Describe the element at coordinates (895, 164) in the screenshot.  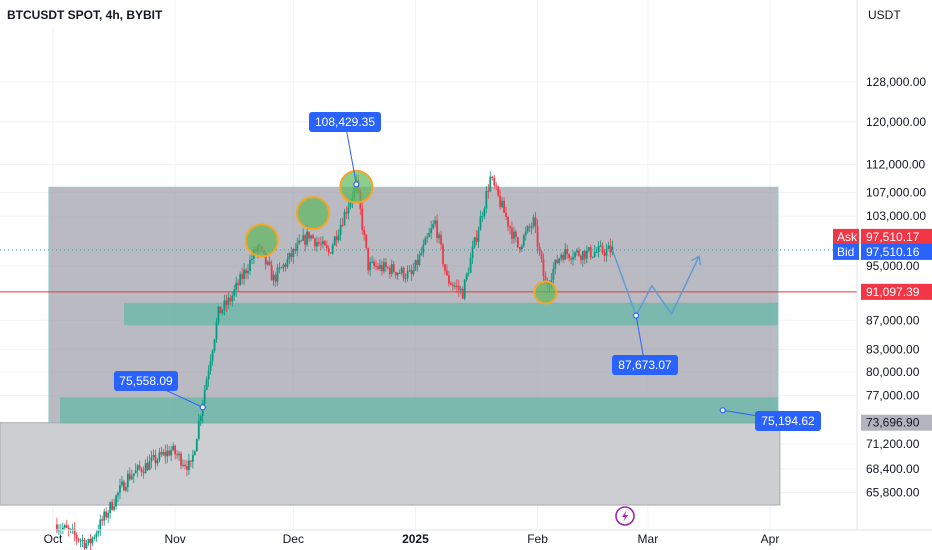
I see `price-tick-label: 112,000.00` at that location.